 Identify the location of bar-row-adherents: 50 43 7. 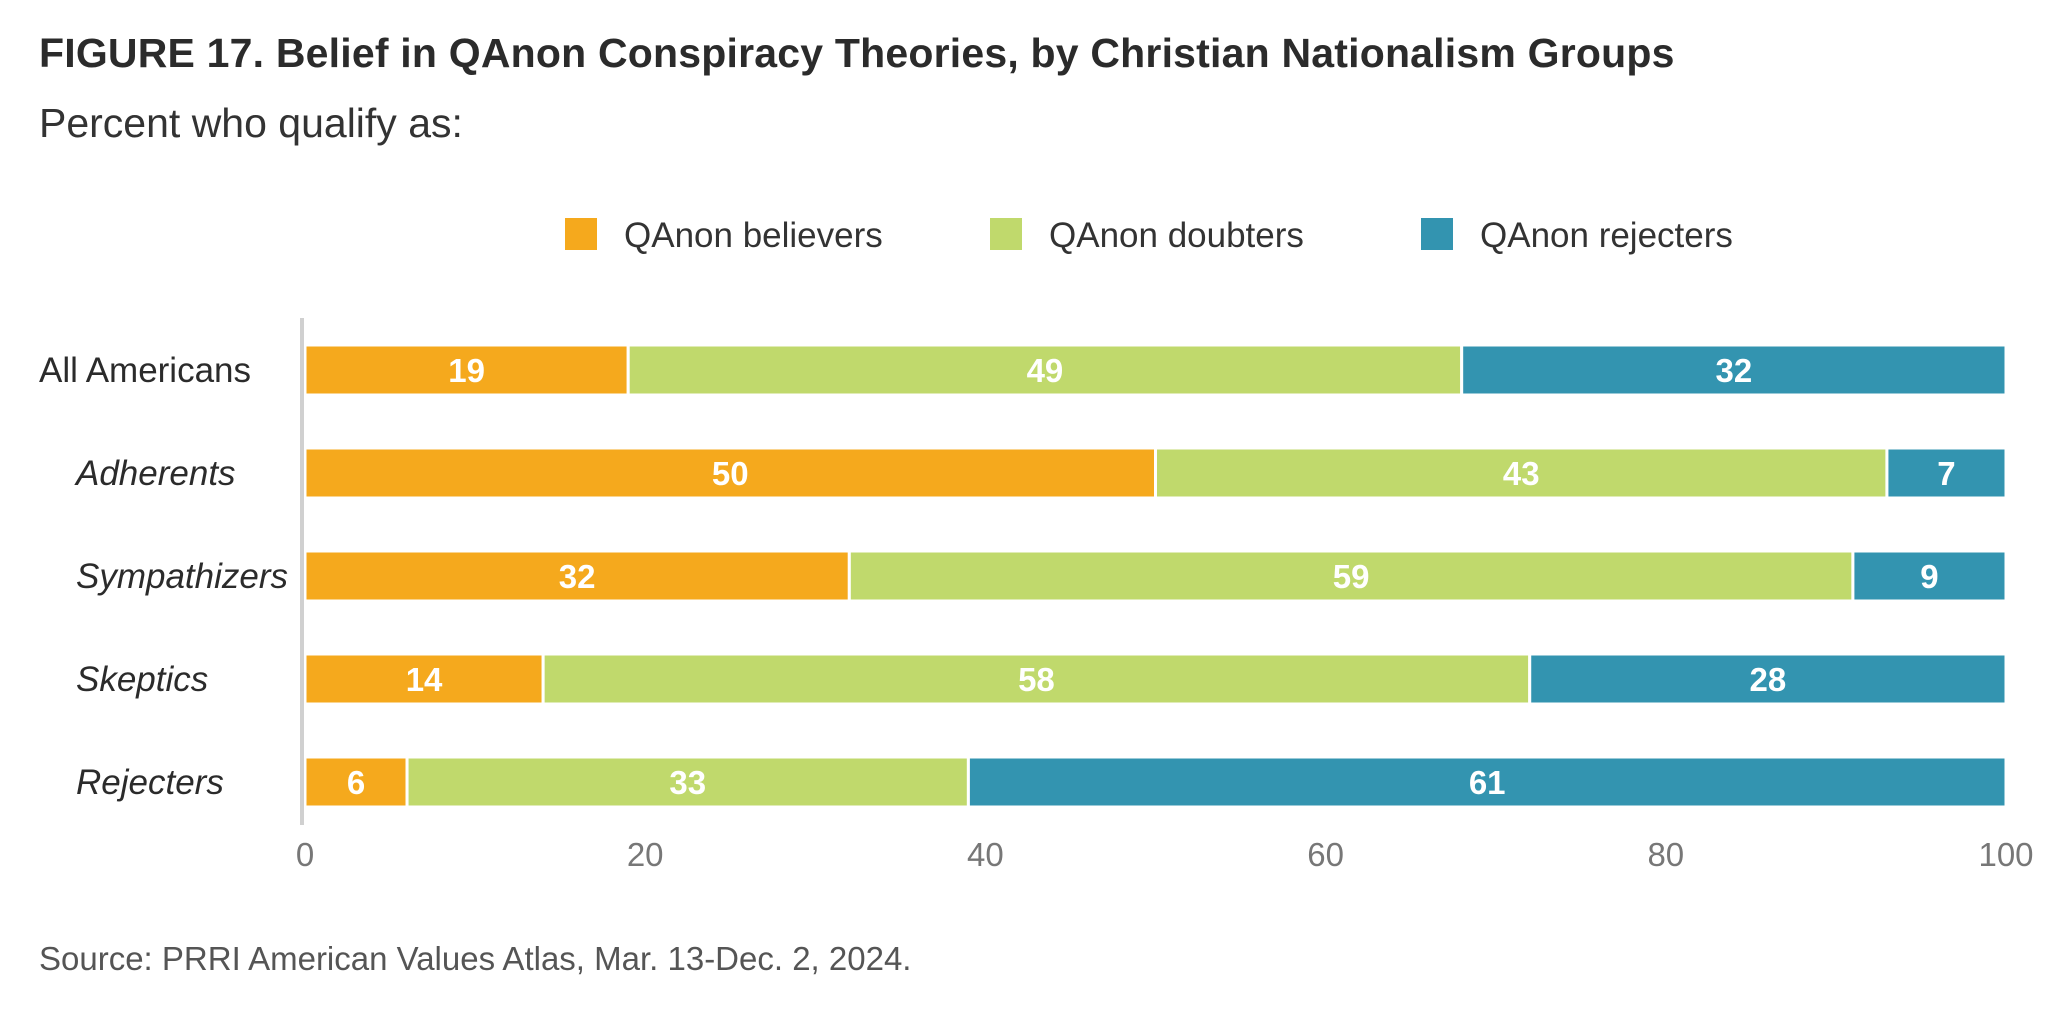
(1155, 473).